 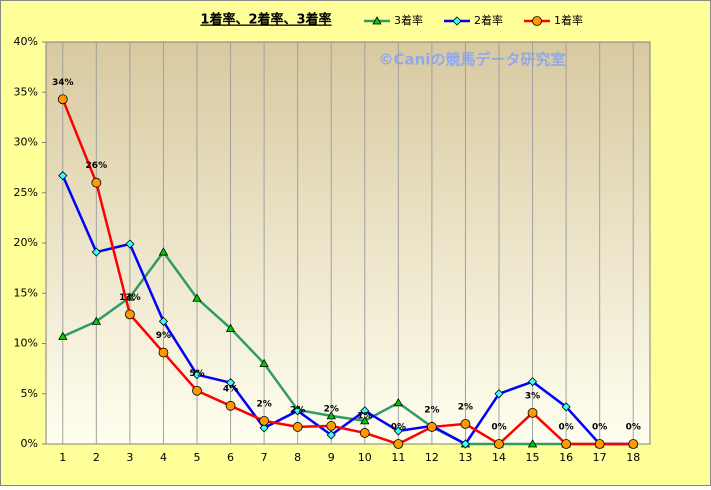 I want to click on x-tick-label: 3, so click(x=129, y=457).